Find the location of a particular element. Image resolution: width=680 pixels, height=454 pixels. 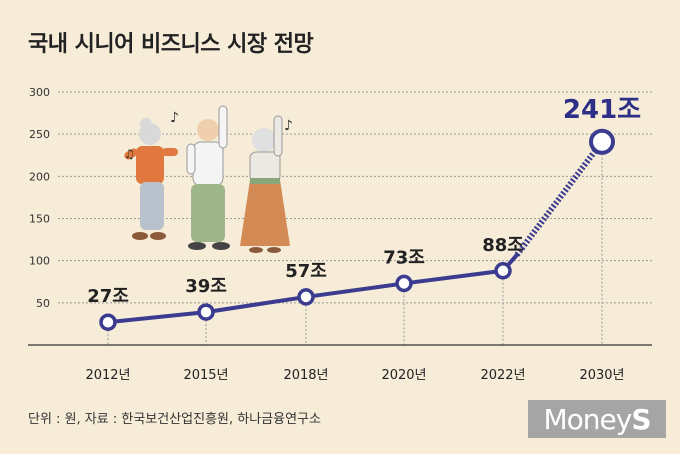

y-tick-label: 50 is located at coordinates (43, 303).